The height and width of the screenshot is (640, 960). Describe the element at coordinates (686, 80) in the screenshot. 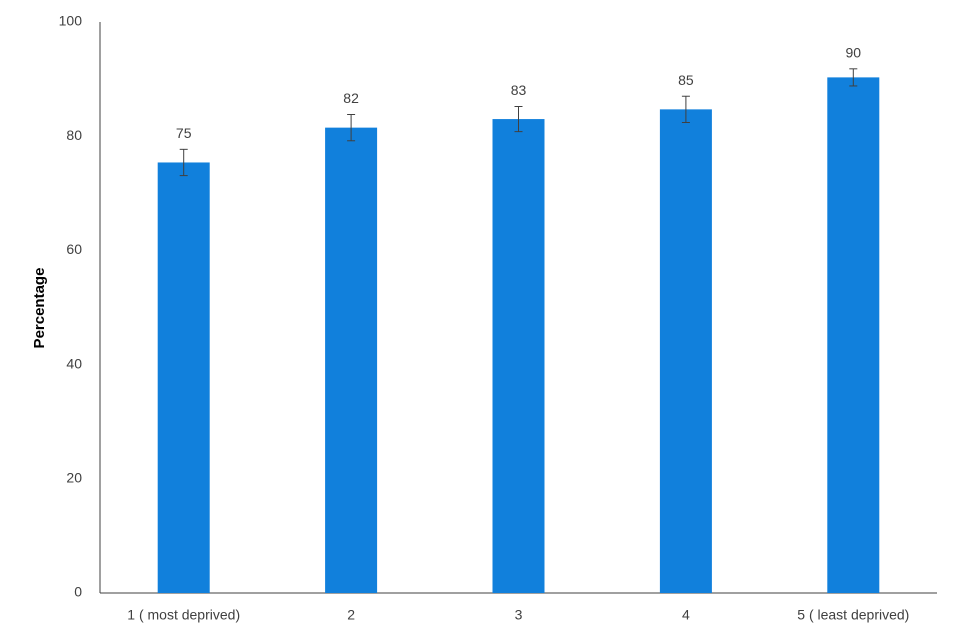

I see `data-label: 85` at that location.